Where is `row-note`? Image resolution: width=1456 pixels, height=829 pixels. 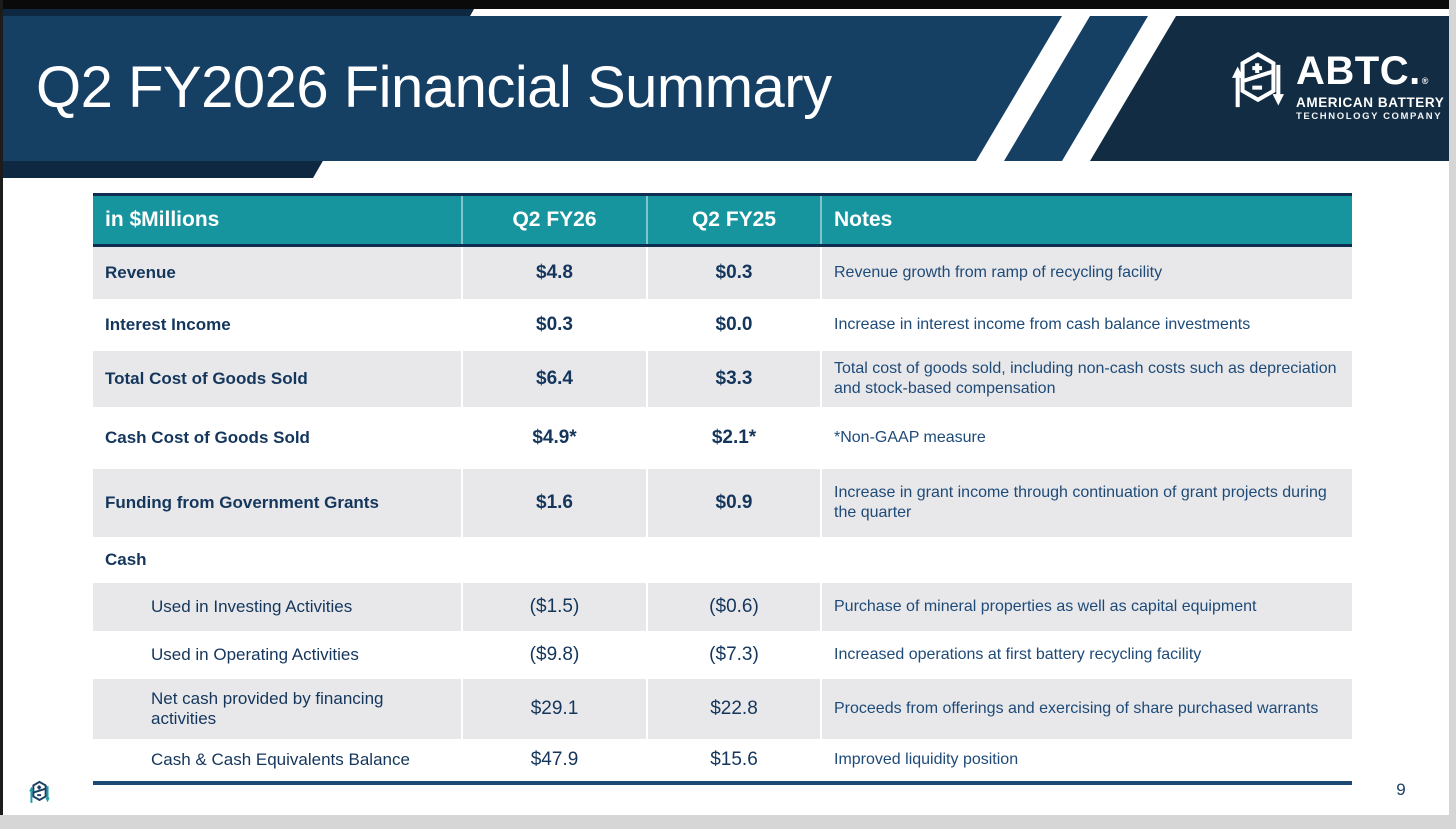
row-note is located at coordinates (1086, 560).